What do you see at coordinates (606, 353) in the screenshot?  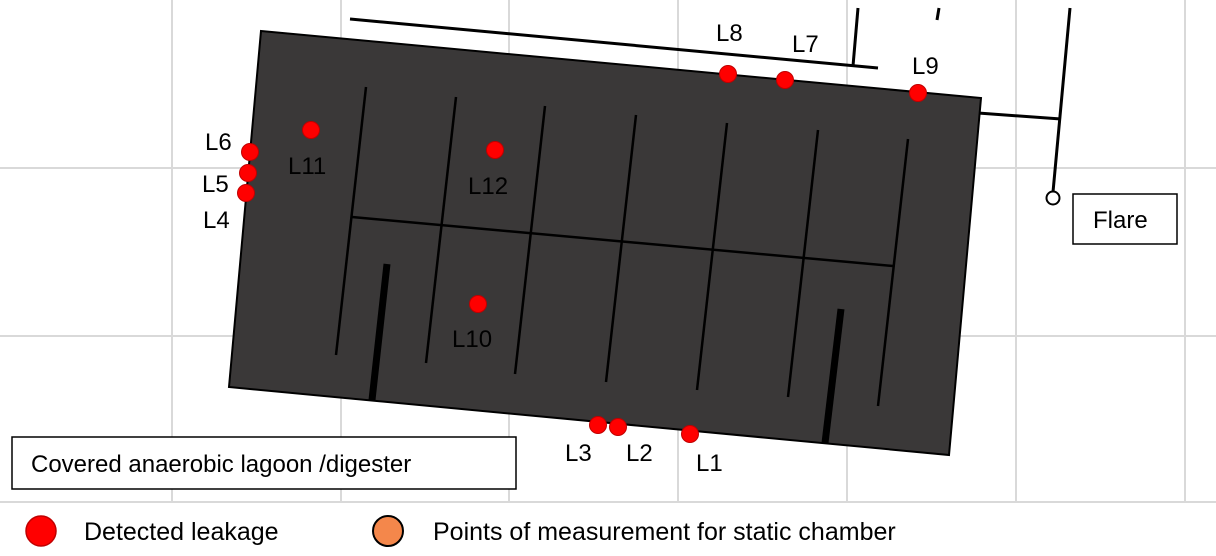 I see `ballast-pipes` at bounding box center [606, 353].